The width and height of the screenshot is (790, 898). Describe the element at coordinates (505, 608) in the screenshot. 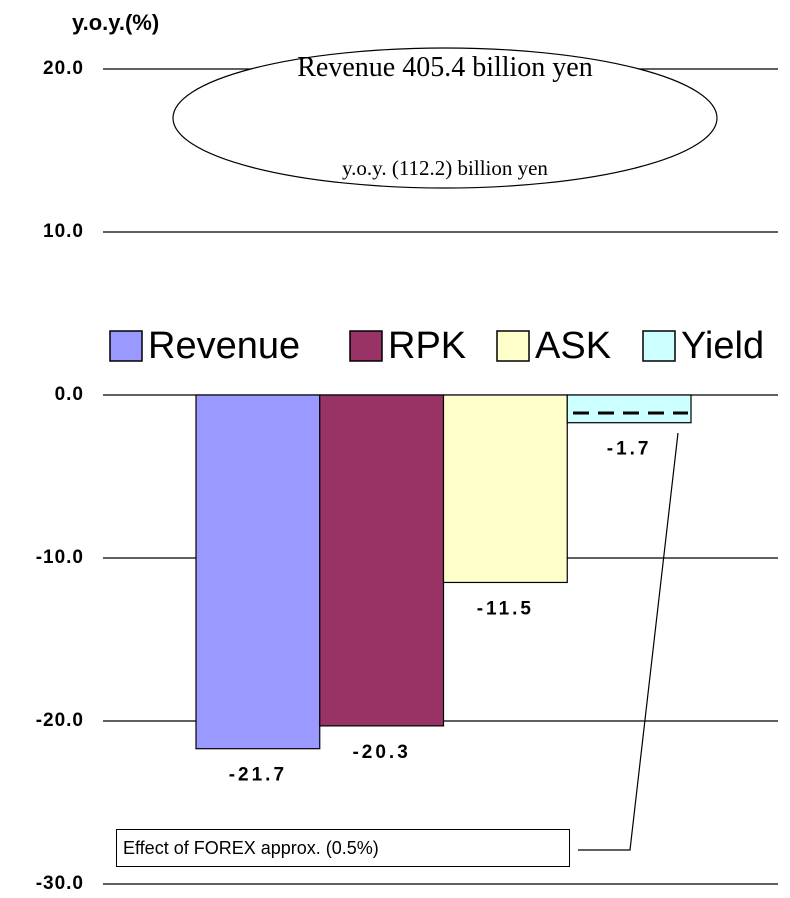

I see `value-label: -11.5` at that location.